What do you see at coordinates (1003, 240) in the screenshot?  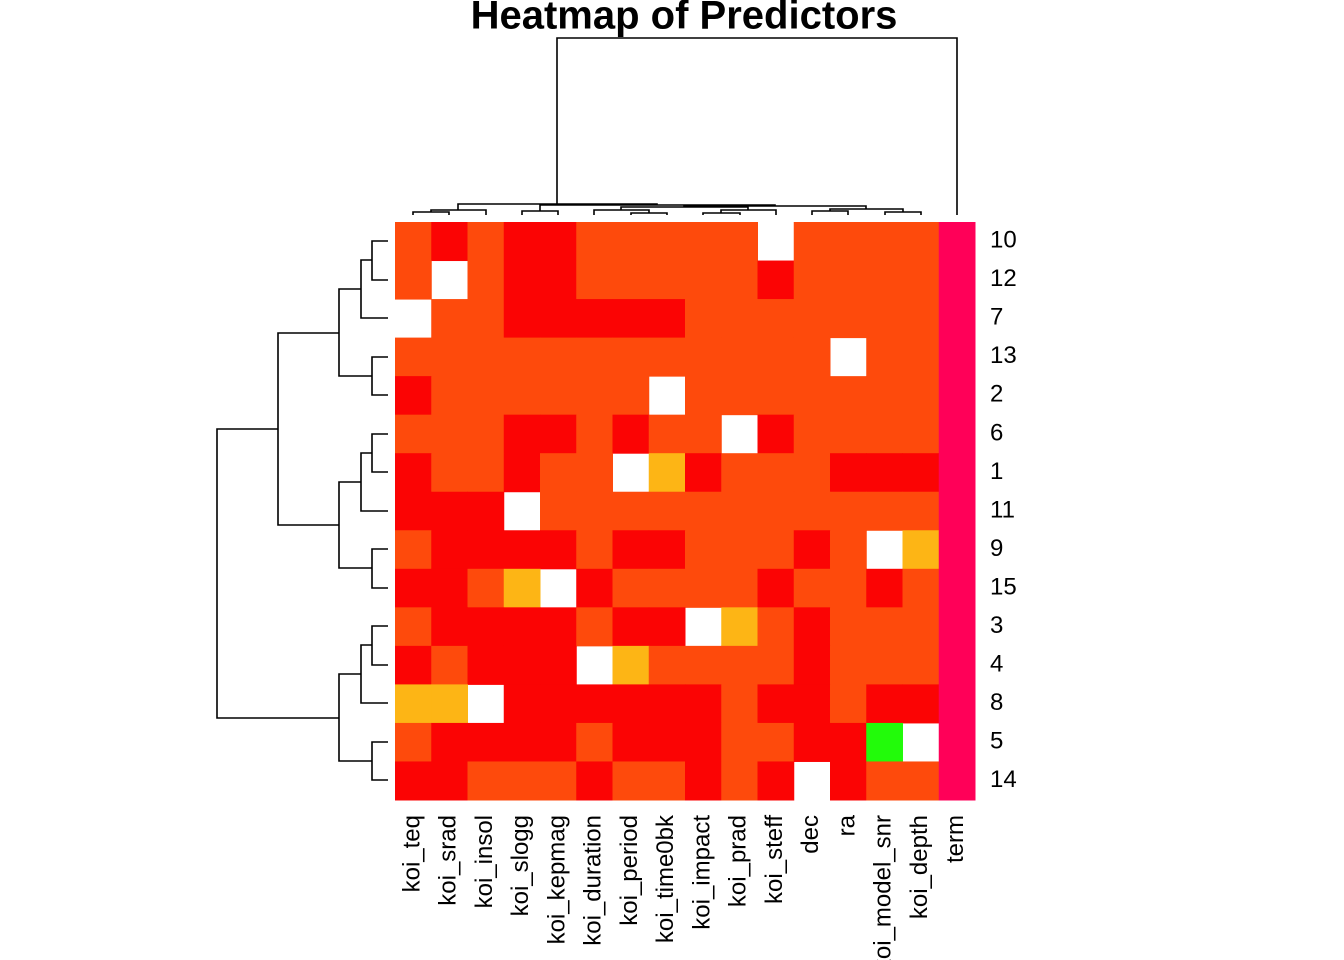 I see `row-label: 10` at bounding box center [1003, 240].